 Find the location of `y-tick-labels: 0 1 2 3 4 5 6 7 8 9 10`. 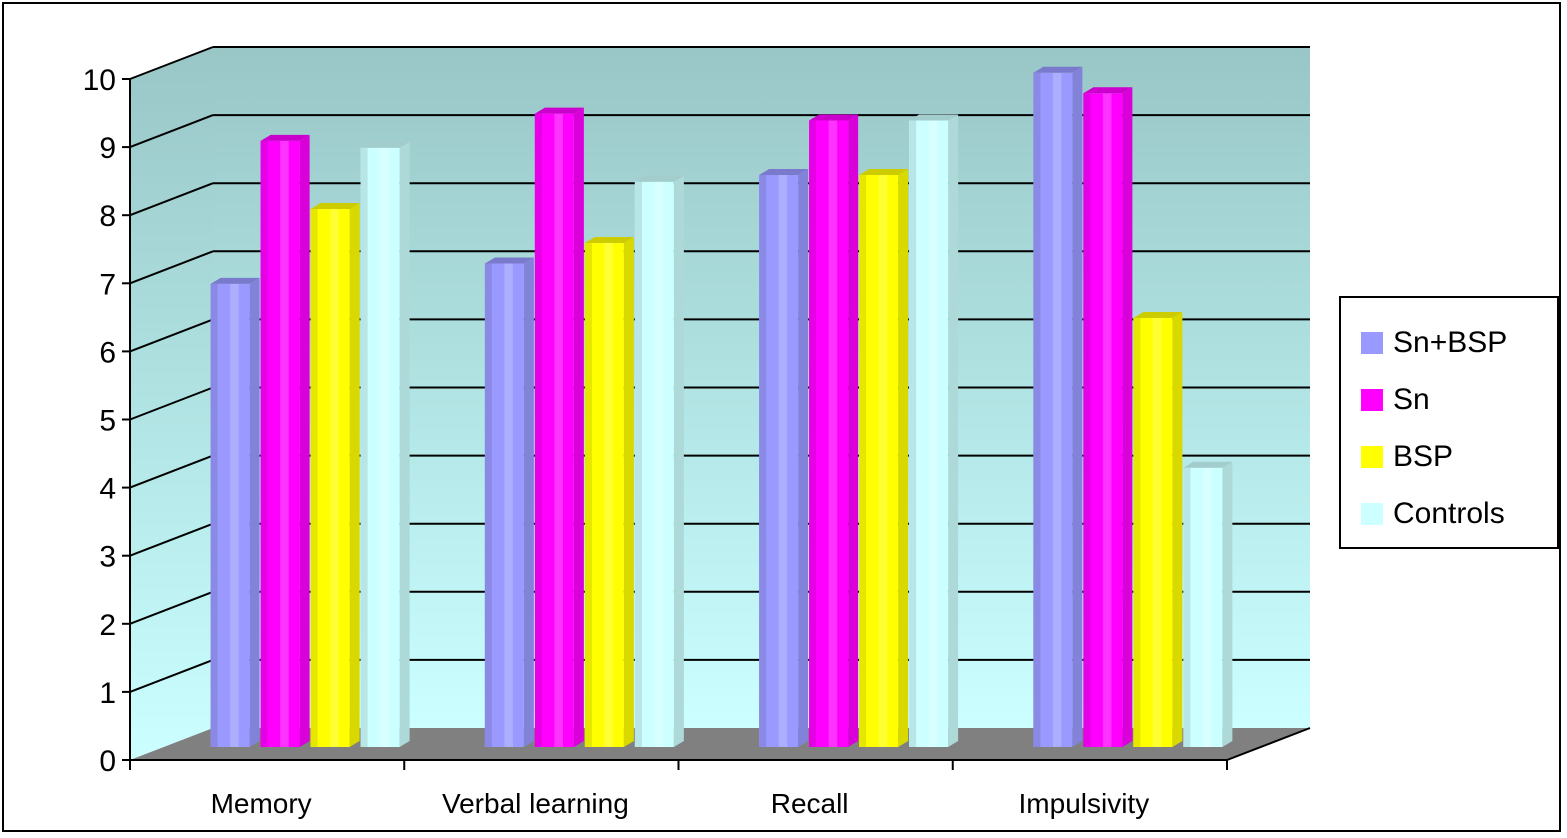

y-tick-labels: 0 1 2 3 4 5 6 7 8 9 10 is located at coordinates (99, 421).